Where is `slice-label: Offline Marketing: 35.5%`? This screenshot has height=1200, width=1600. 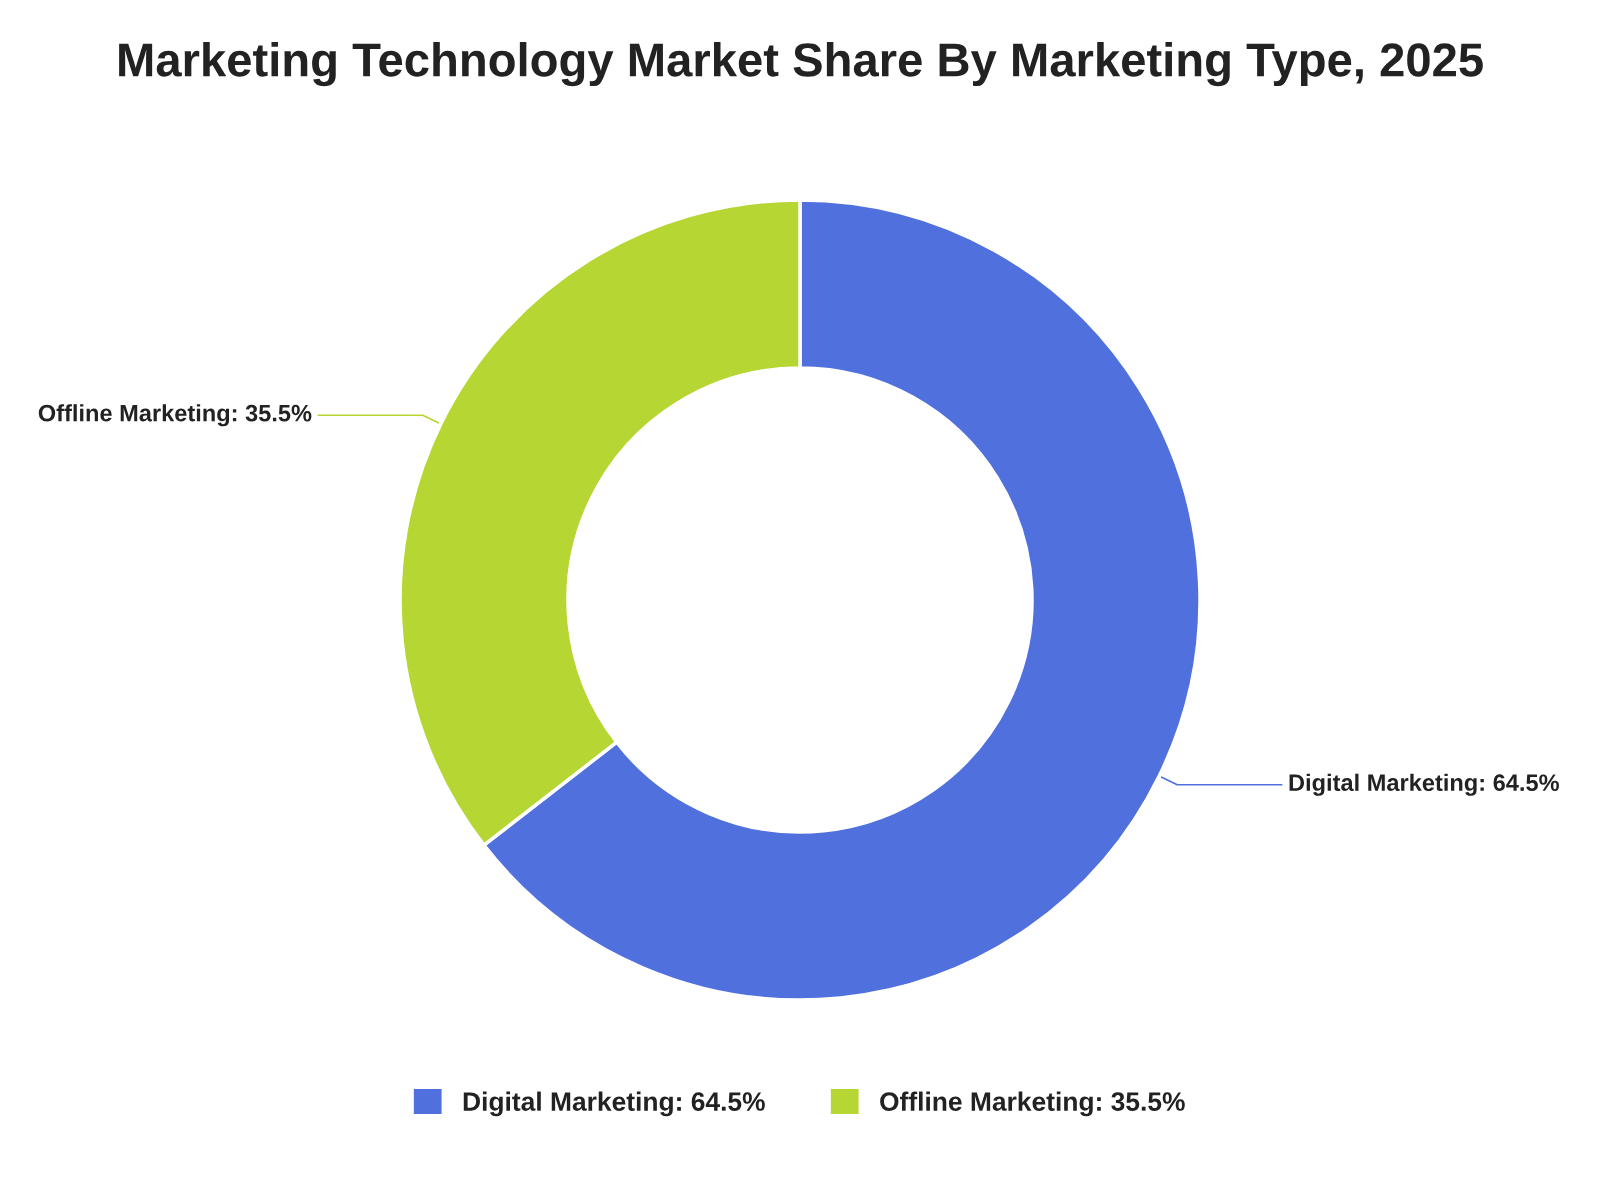
slice-label: Offline Marketing: 35.5% is located at coordinates (175, 415).